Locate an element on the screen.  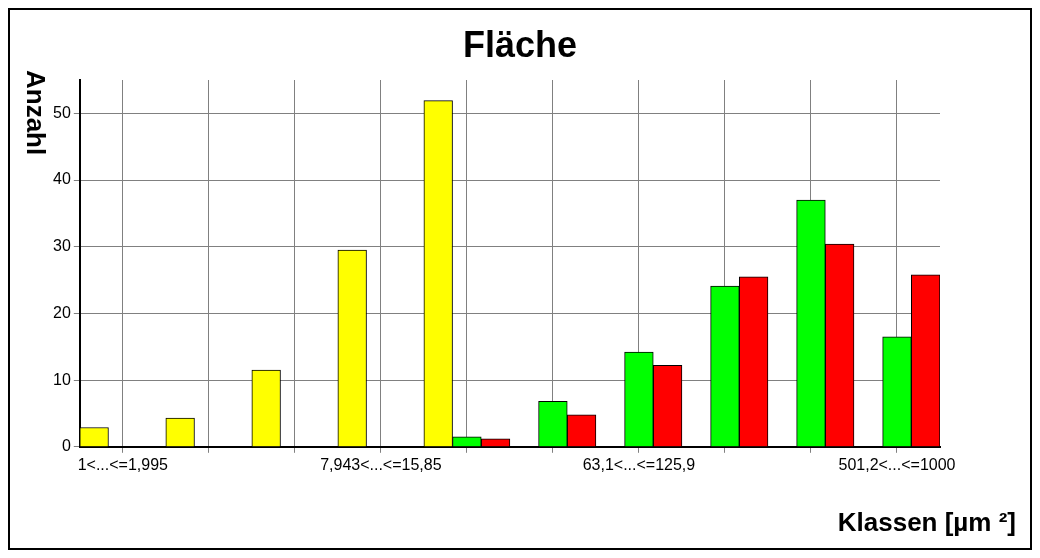
x-axis-title: Klassen [µm ²] is located at coordinates (926, 522).